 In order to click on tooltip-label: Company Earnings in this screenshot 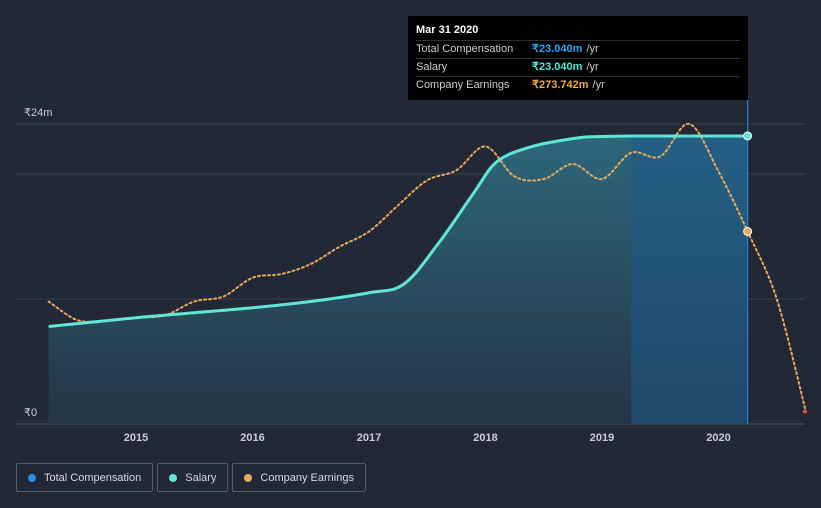, I will do `click(463, 85)`.